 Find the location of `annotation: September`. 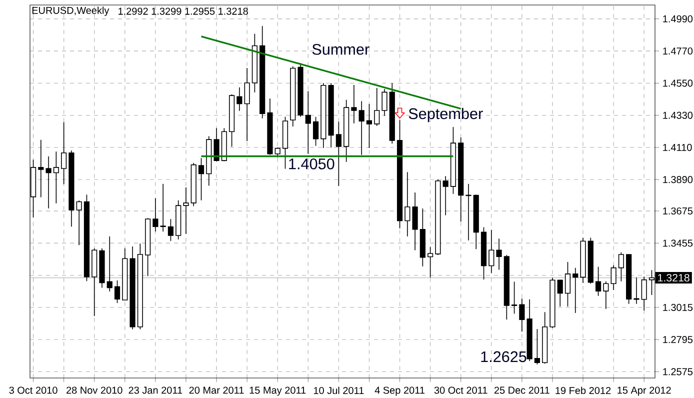

annotation: September is located at coordinates (445, 115).